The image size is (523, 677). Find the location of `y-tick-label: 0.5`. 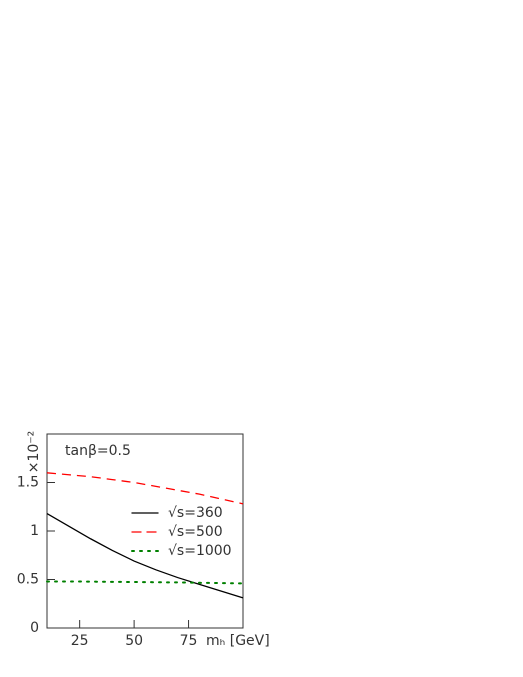

y-tick-label: 0.5 is located at coordinates (28, 580).